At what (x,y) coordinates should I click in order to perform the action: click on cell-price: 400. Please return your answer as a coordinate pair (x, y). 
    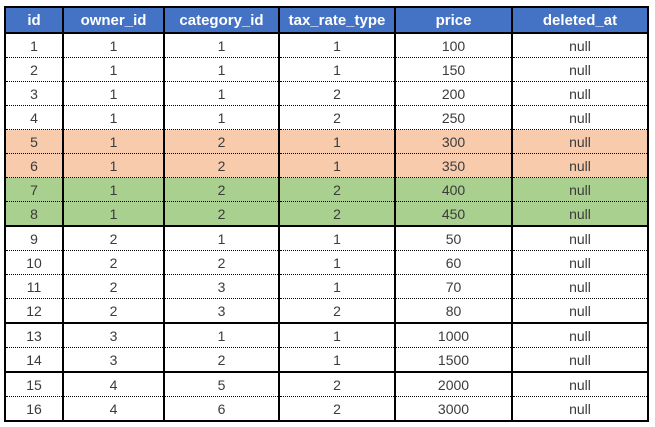
    Looking at the image, I should click on (453, 189).